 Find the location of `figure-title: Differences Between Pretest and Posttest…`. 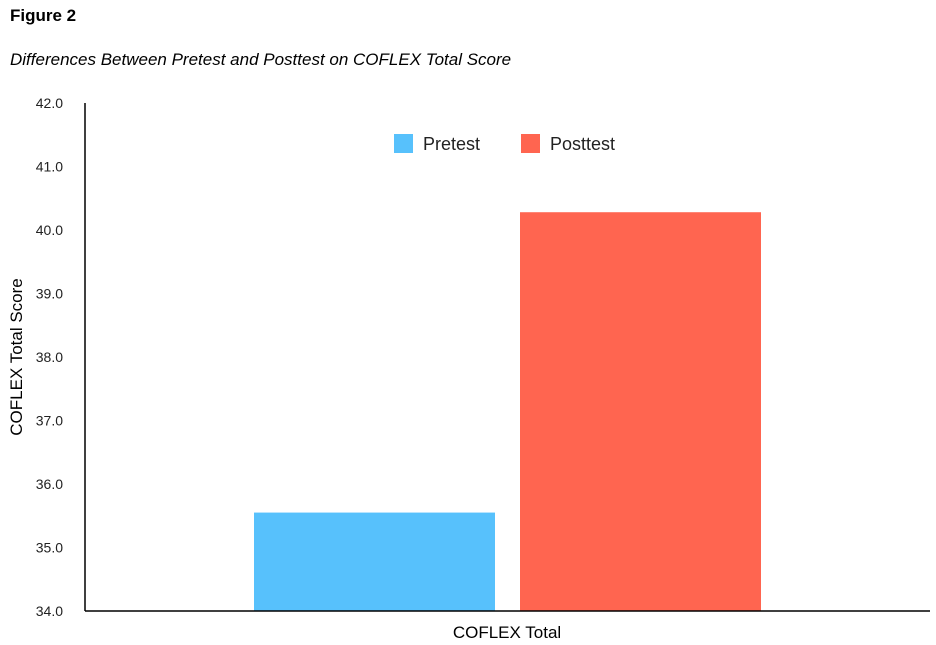

figure-title: Differences Between Pretest and Posttest… is located at coordinates (261, 59).